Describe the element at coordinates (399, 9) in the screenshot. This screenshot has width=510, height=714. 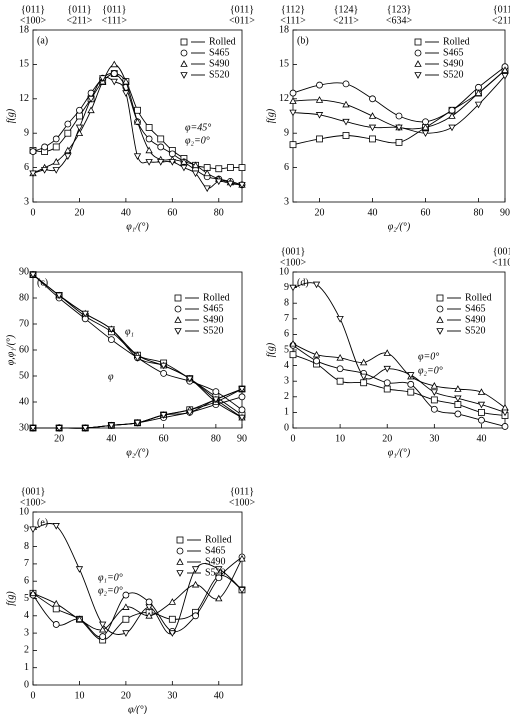
I see `orientation-plane: {123}` at that location.